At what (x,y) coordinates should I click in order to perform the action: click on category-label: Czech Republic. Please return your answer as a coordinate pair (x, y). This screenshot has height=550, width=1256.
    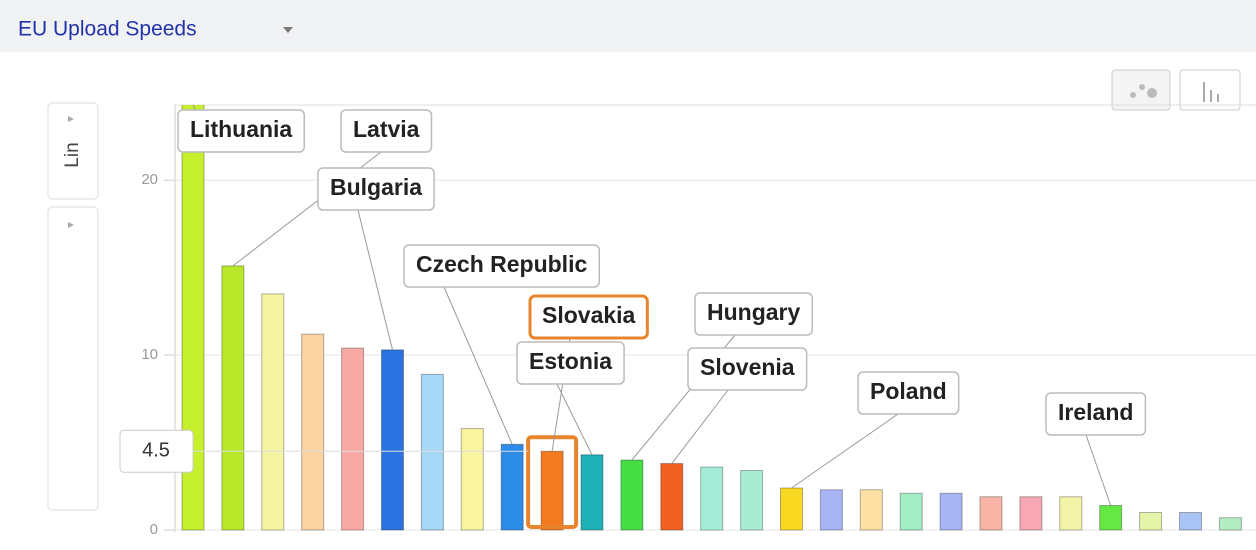
    Looking at the image, I should click on (501, 264).